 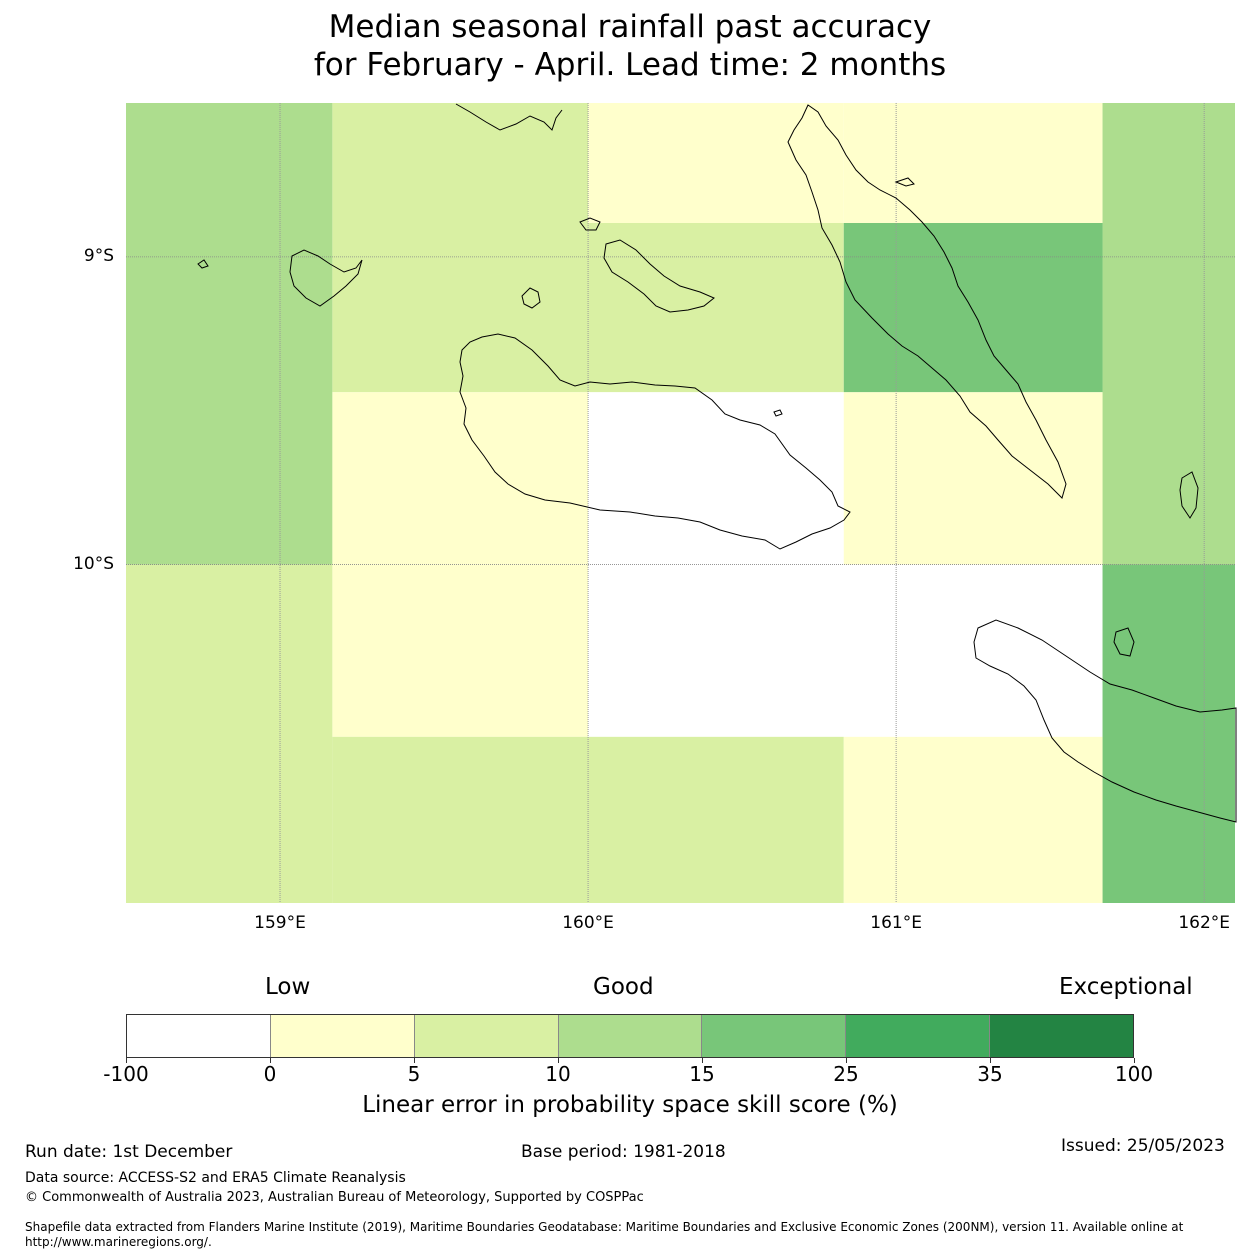 I want to click on run-date: Run date: 1st December, so click(x=129, y=1152).